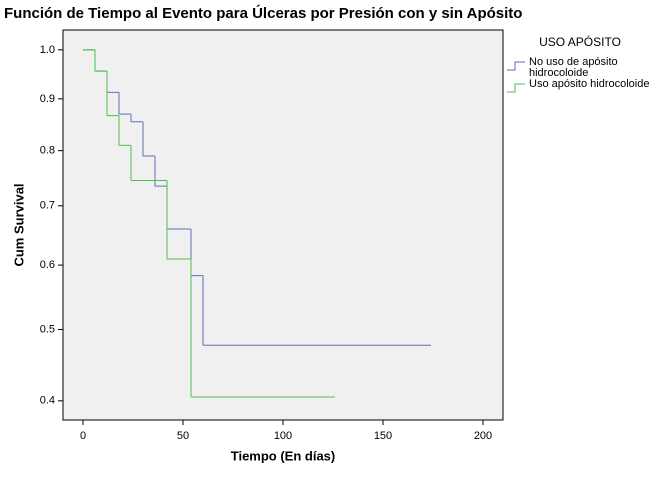  Describe the element at coordinates (383, 436) in the screenshot. I see `x-tick-label: 150` at that location.